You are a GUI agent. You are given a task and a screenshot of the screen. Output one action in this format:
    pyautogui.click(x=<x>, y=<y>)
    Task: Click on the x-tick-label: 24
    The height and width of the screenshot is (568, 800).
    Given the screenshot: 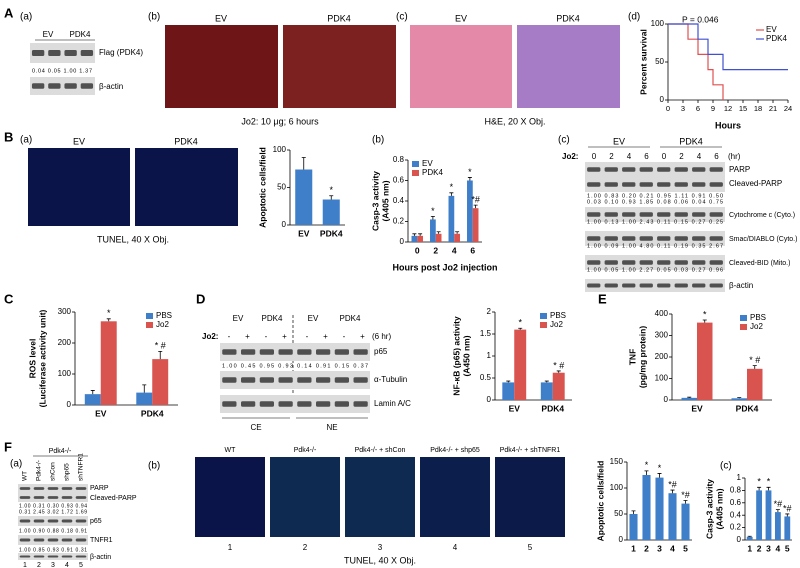 What is the action you would take?
    pyautogui.click(x=788, y=108)
    